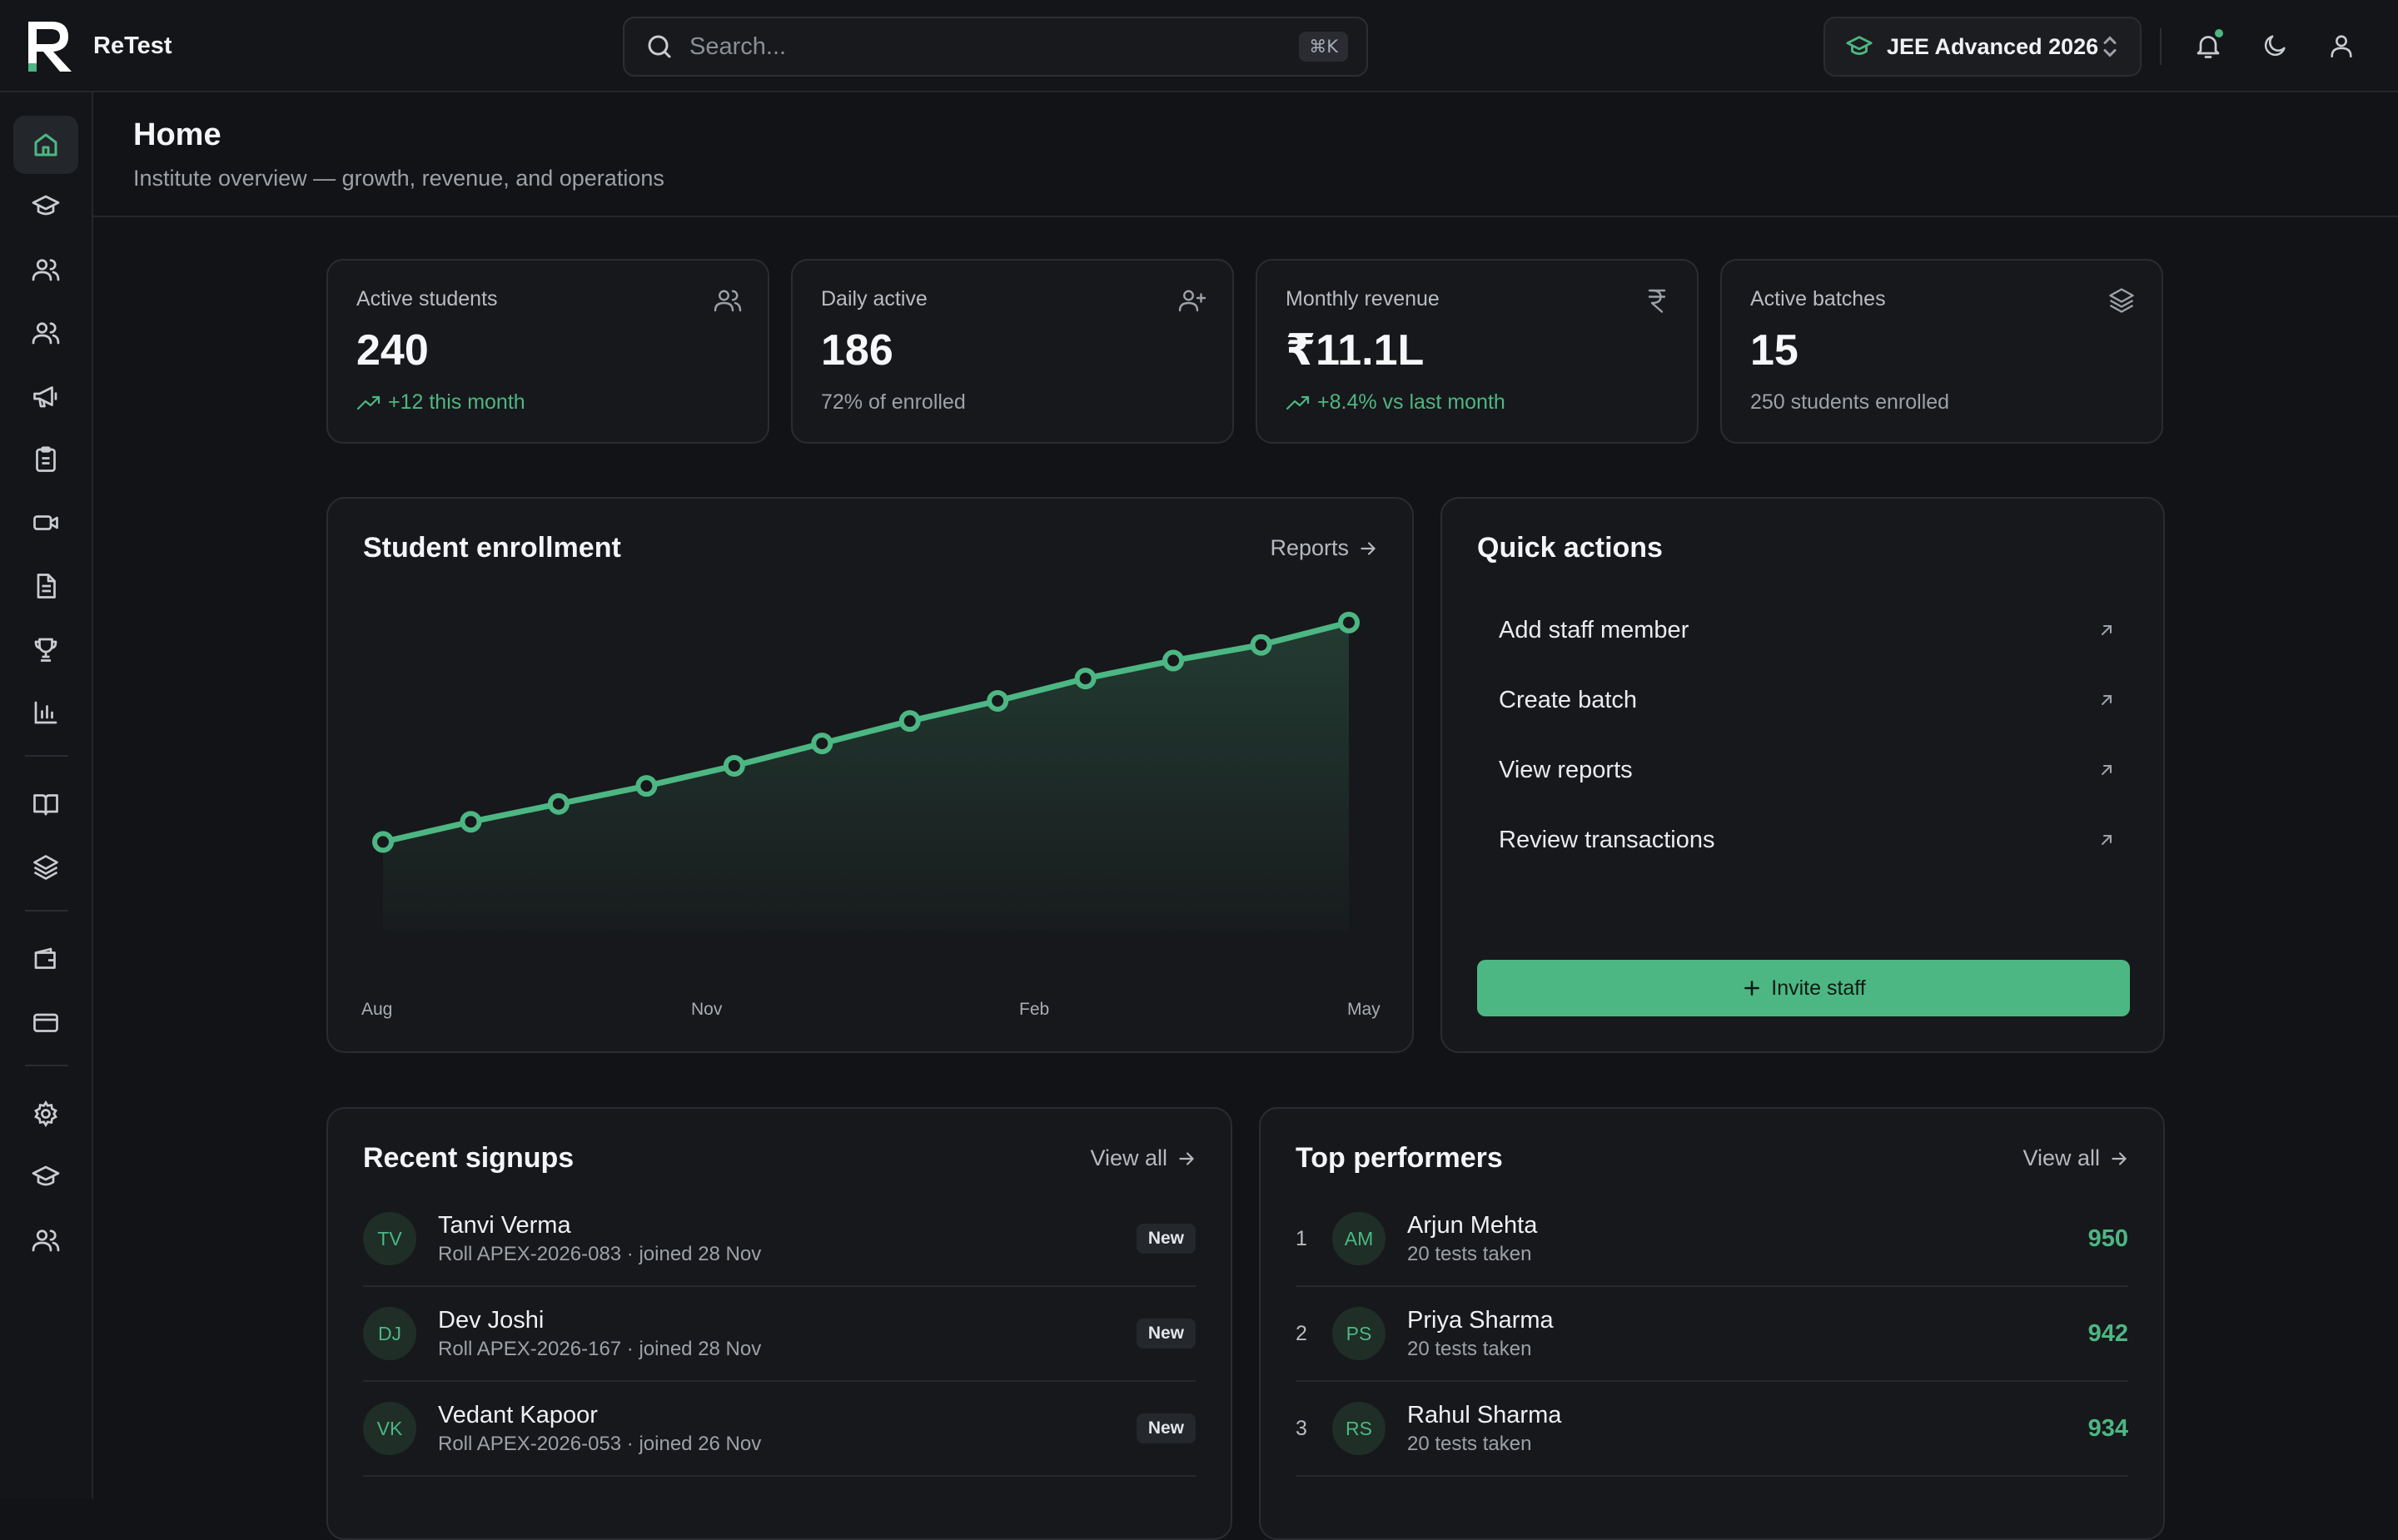  What do you see at coordinates (2107, 1238) in the screenshot?
I see `score-value: 950` at bounding box center [2107, 1238].